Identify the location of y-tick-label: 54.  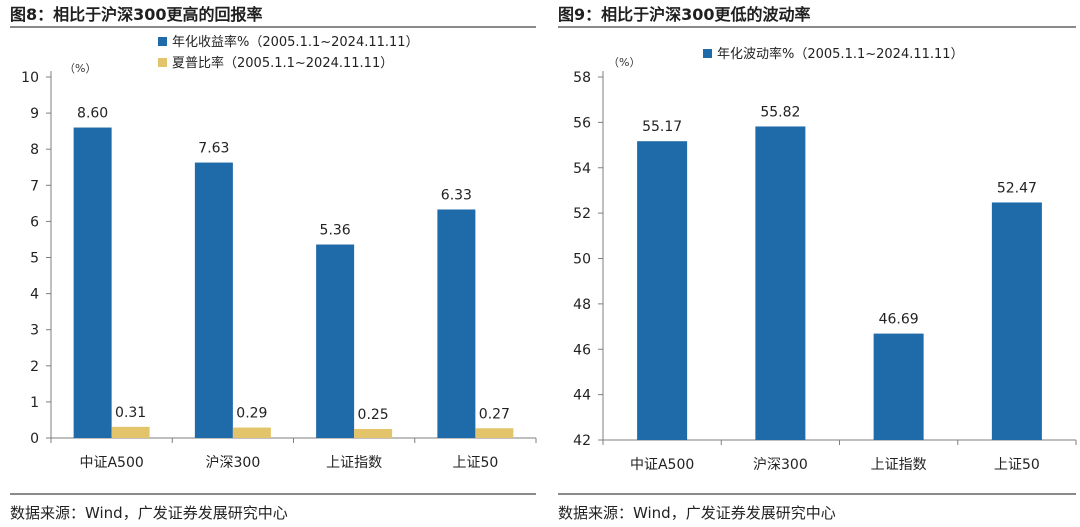
(582, 169).